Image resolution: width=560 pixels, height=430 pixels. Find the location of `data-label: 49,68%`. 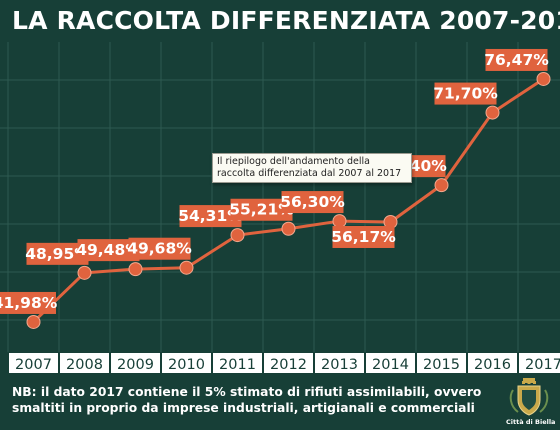

data-label: 49,68% is located at coordinates (159, 248).